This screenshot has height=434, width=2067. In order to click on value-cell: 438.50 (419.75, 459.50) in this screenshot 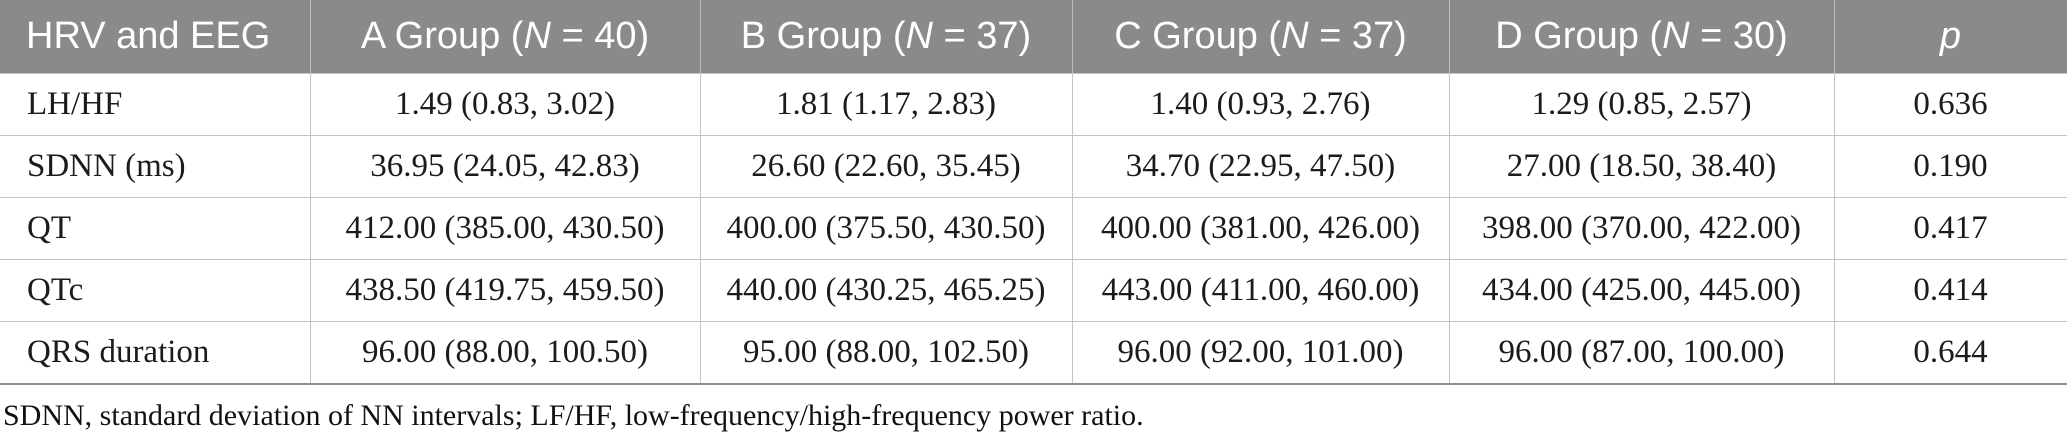, I will do `click(504, 290)`.